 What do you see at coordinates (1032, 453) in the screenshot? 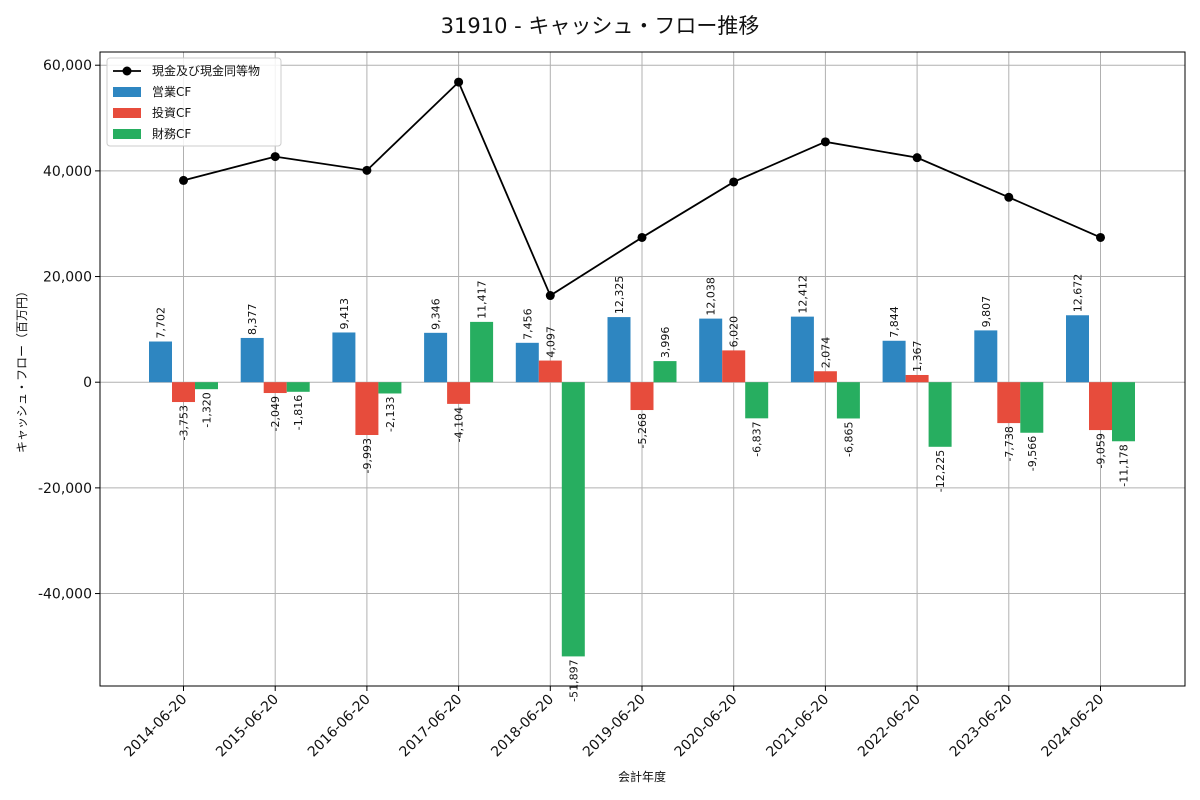
I see `bar-value-label: -9,566` at bounding box center [1032, 453].